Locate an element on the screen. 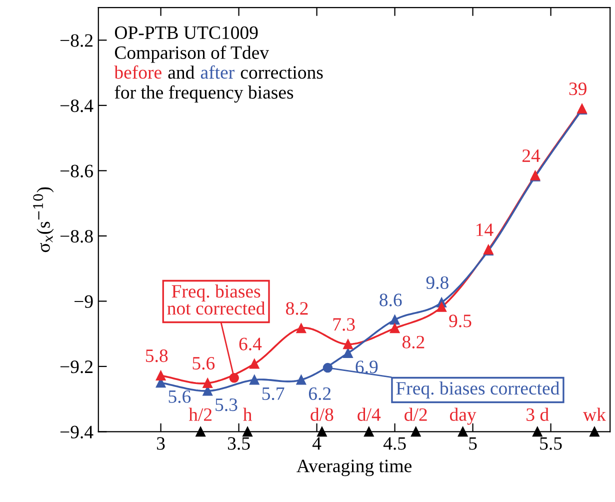  annotation: 5.3 is located at coordinates (227, 405).